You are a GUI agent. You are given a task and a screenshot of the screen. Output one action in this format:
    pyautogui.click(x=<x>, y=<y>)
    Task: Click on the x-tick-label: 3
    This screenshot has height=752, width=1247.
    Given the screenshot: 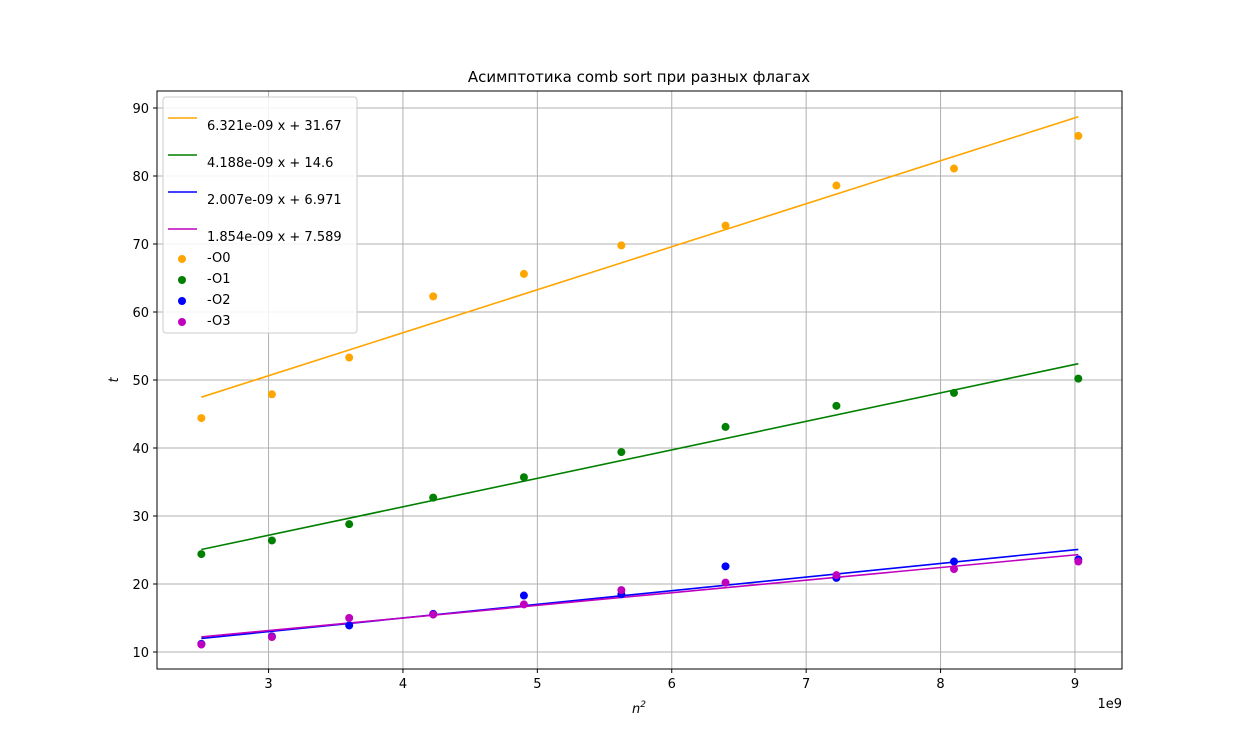 What is the action you would take?
    pyautogui.click(x=268, y=684)
    